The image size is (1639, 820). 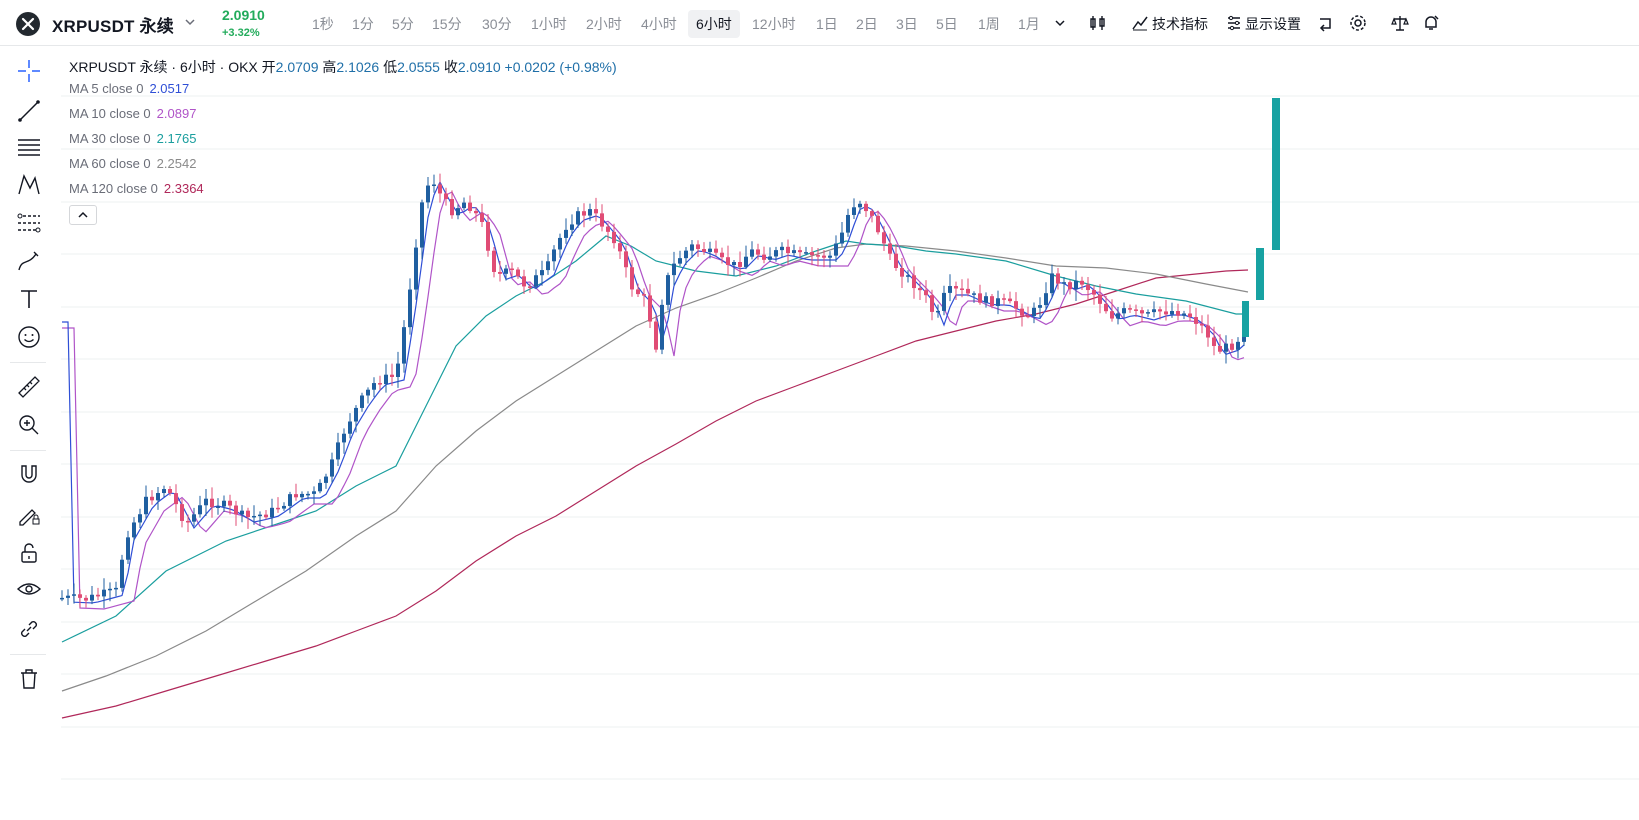 What do you see at coordinates (1400, 23) in the screenshot?
I see `compare-scale-icon` at bounding box center [1400, 23].